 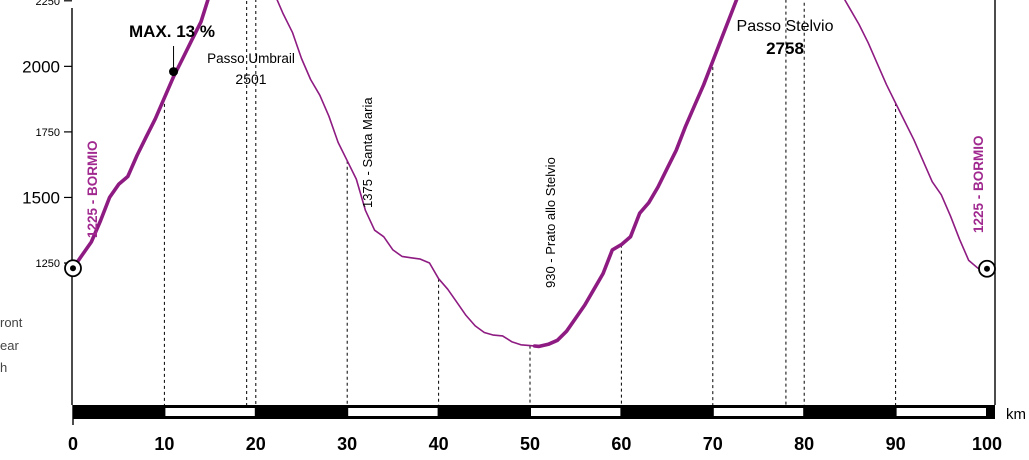 What do you see at coordinates (621, 444) in the screenshot?
I see `x-tick-label-60: 60` at bounding box center [621, 444].